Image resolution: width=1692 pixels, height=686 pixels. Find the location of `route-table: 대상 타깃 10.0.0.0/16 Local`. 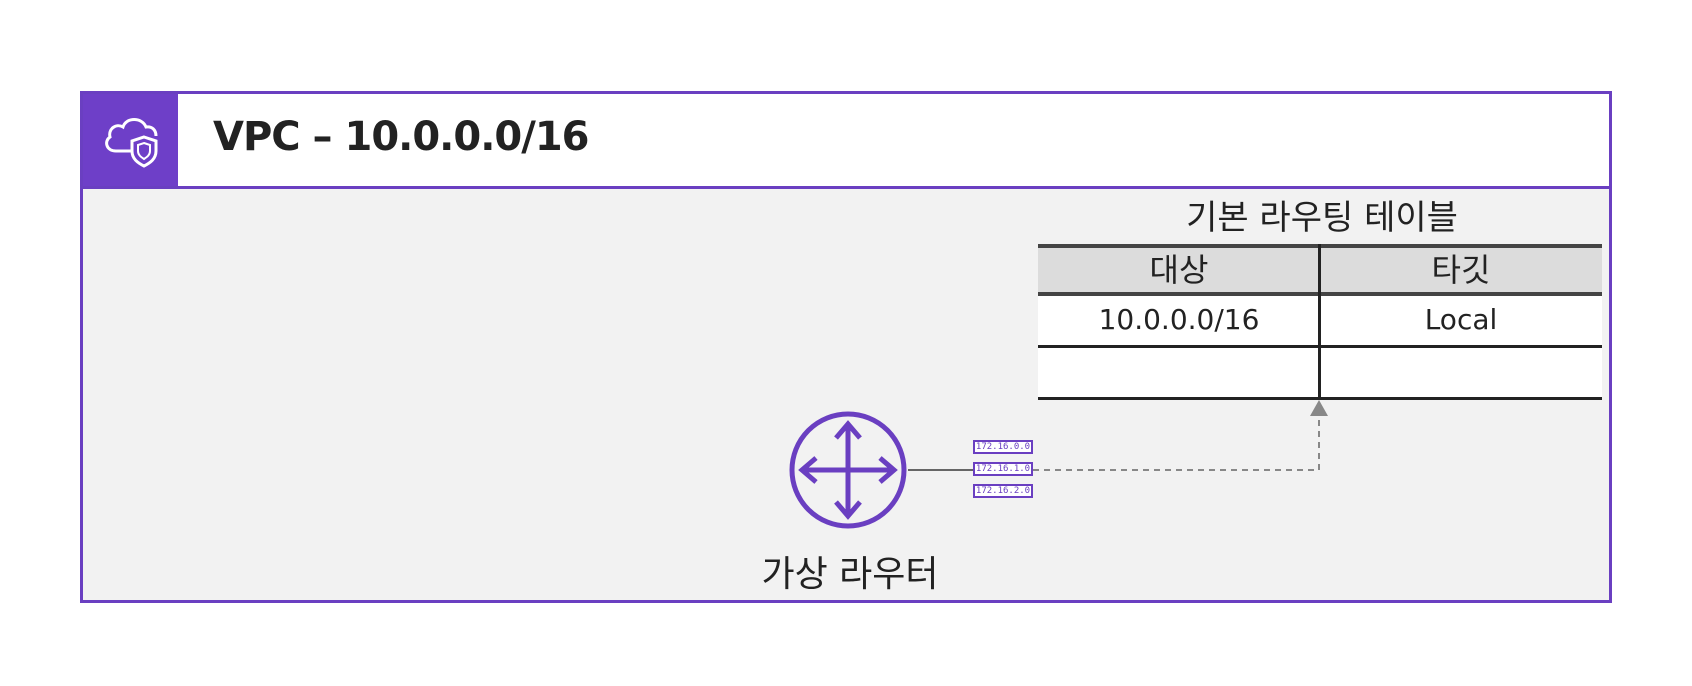

route-table: 대상 타깃 10.0.0.0/16 Local is located at coordinates (1320, 322).